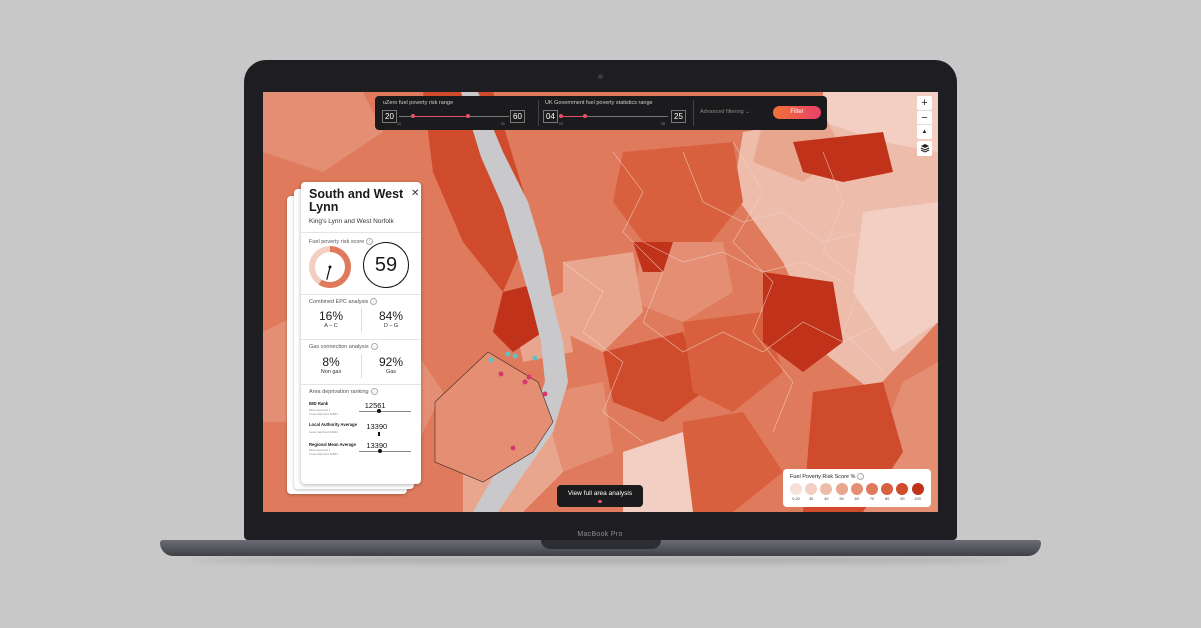  I want to click on view-full-analysis-label: View full area analysis, so click(600, 493).